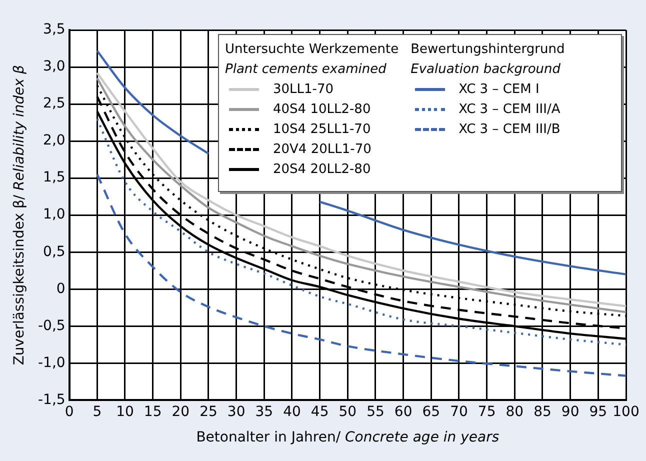  What do you see at coordinates (322, 129) in the screenshot?
I see `legend-label: 10S4 25LL1-70` at bounding box center [322, 129].